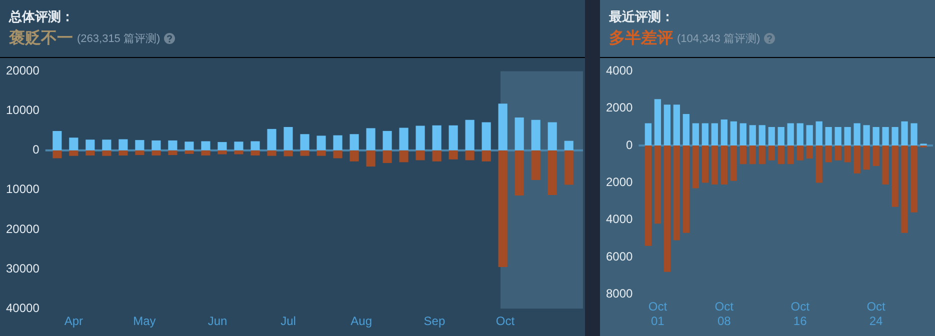  What do you see at coordinates (144, 321) in the screenshot?
I see `x-tick-label: May` at bounding box center [144, 321].